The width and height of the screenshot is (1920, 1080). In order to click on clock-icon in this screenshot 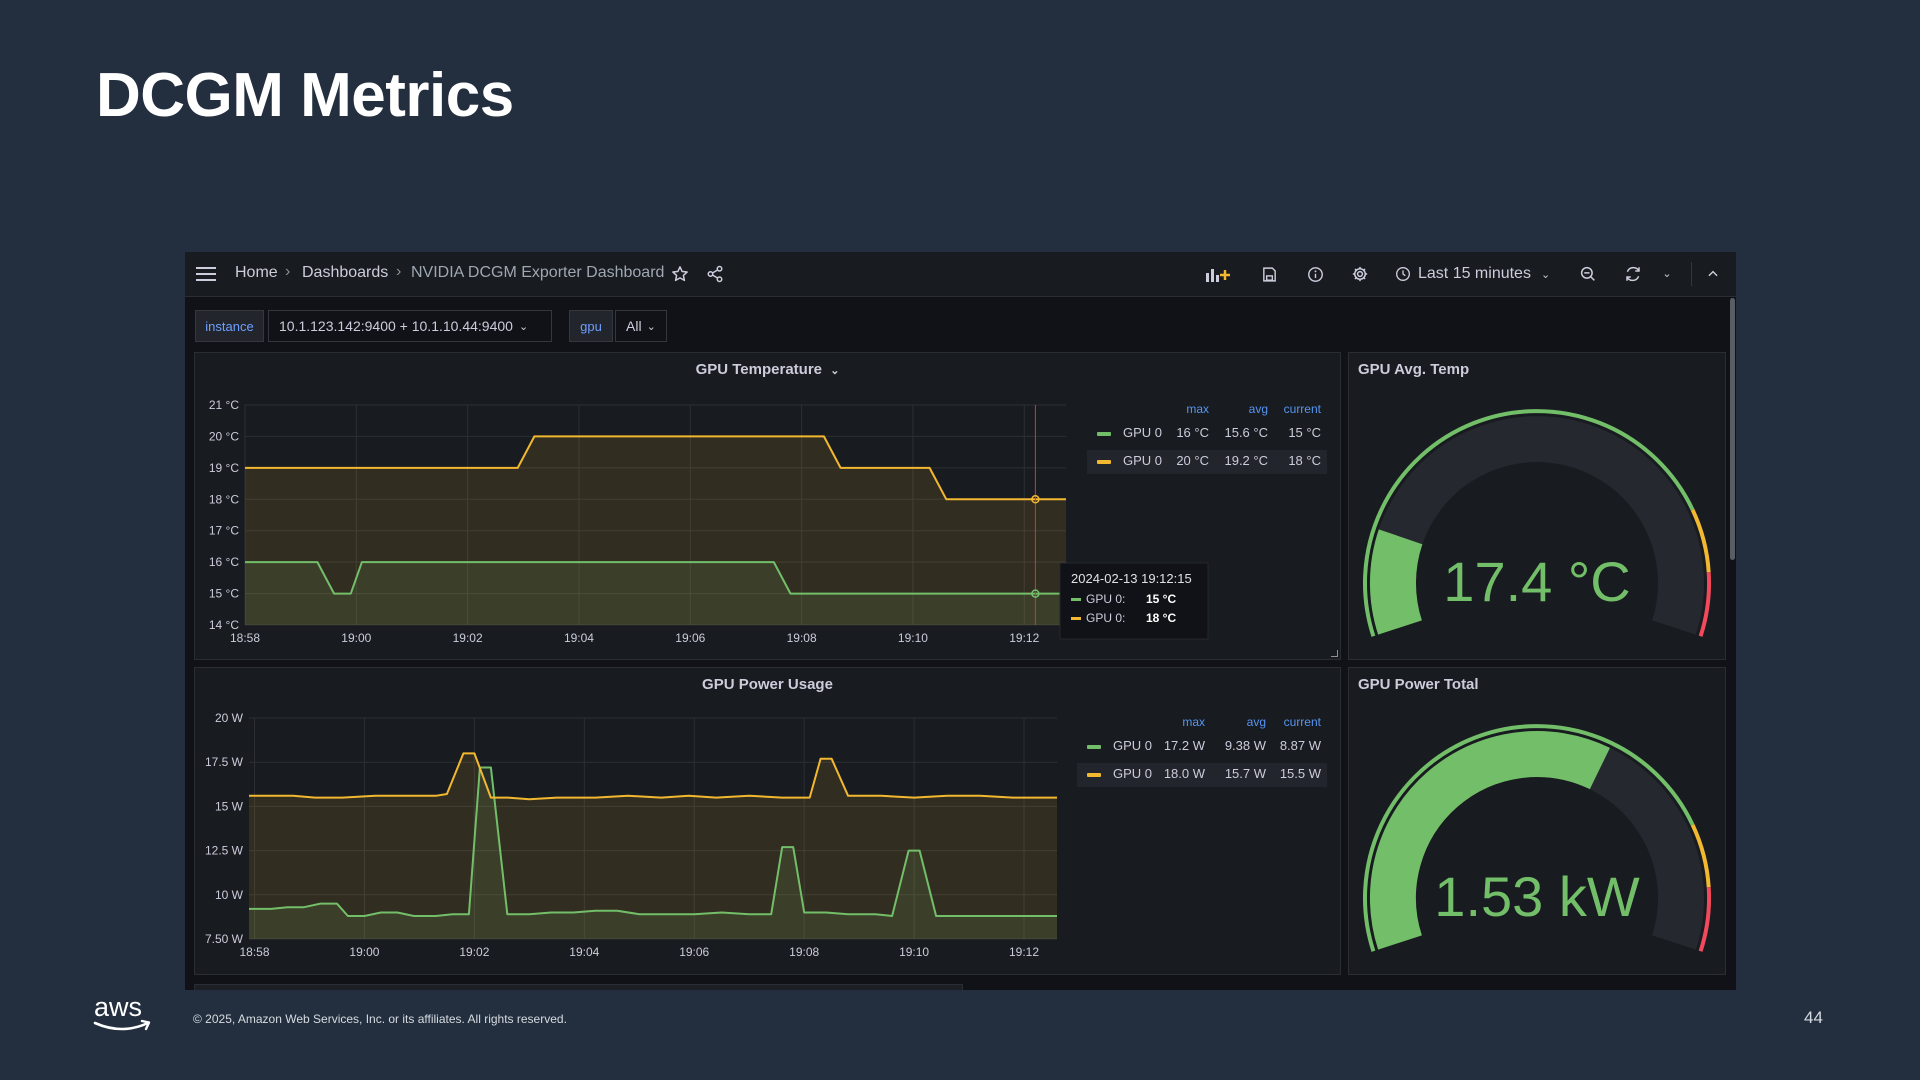, I will do `click(1403, 274)`.